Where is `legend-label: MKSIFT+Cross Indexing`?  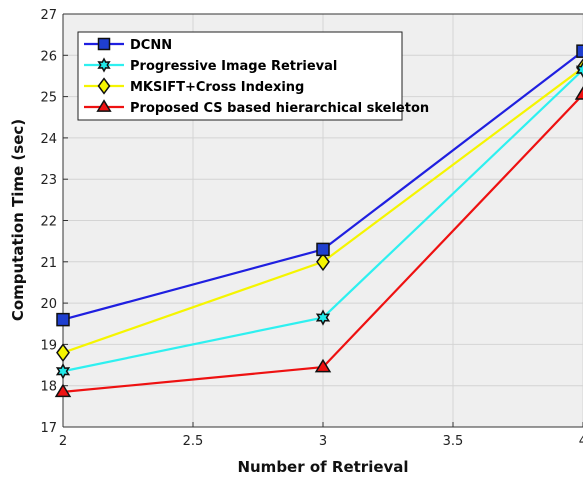 legend-label: MKSIFT+Cross Indexing is located at coordinates (217, 87).